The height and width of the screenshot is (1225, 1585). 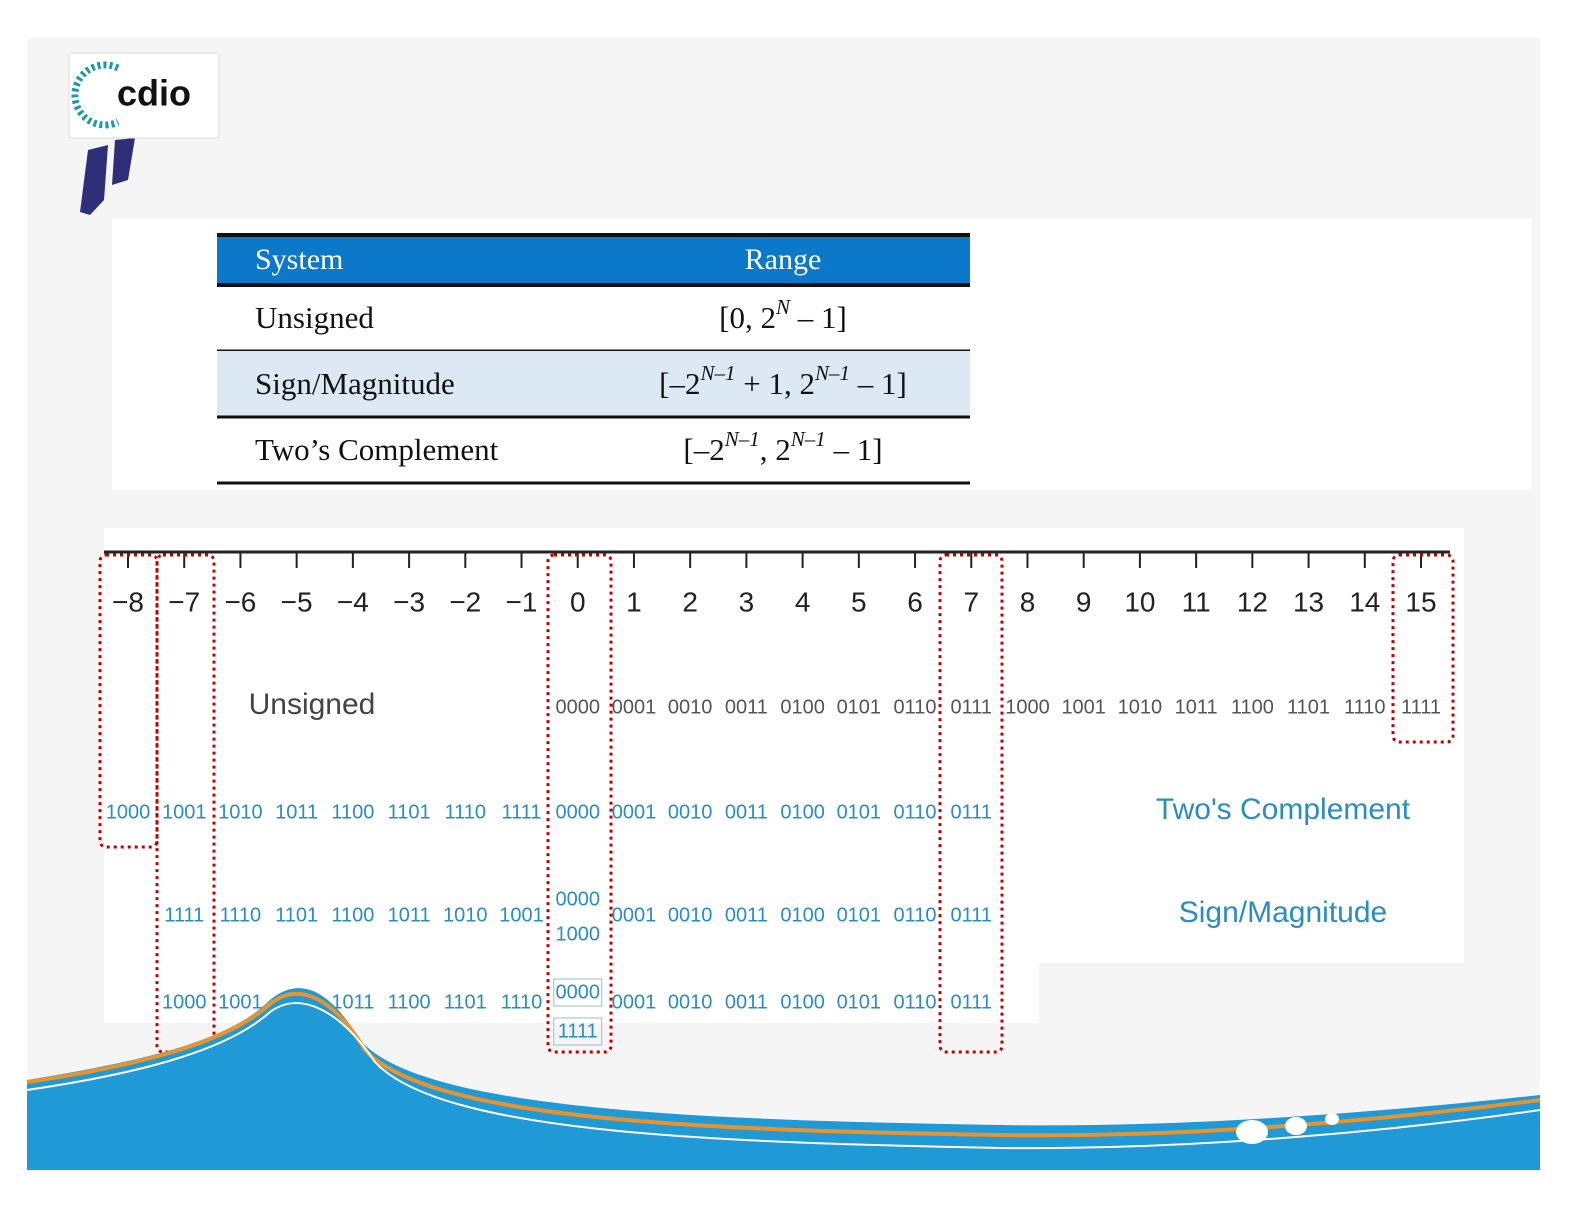 I want to click on range-cell: [–2N–1 + 1, 2N–1 – 1], so click(x=783, y=381).